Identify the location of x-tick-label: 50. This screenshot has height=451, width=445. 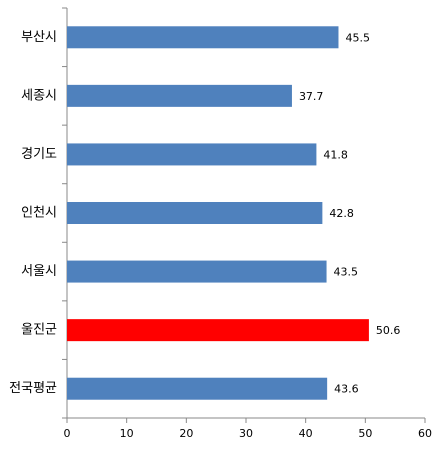
(365, 433).